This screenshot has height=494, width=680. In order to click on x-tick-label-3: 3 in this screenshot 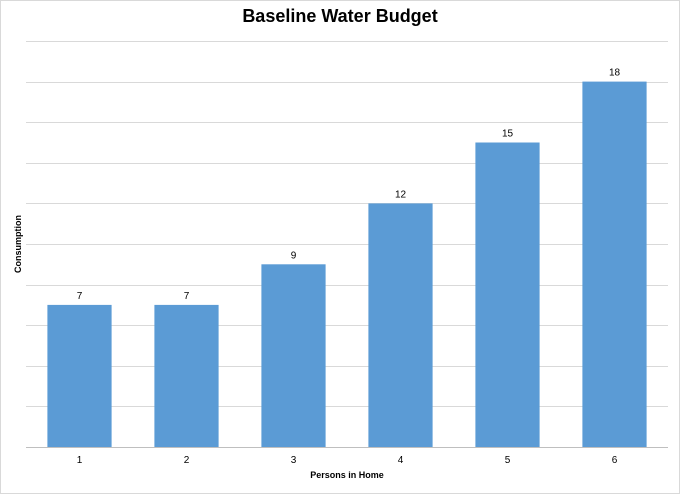, I will do `click(294, 460)`.